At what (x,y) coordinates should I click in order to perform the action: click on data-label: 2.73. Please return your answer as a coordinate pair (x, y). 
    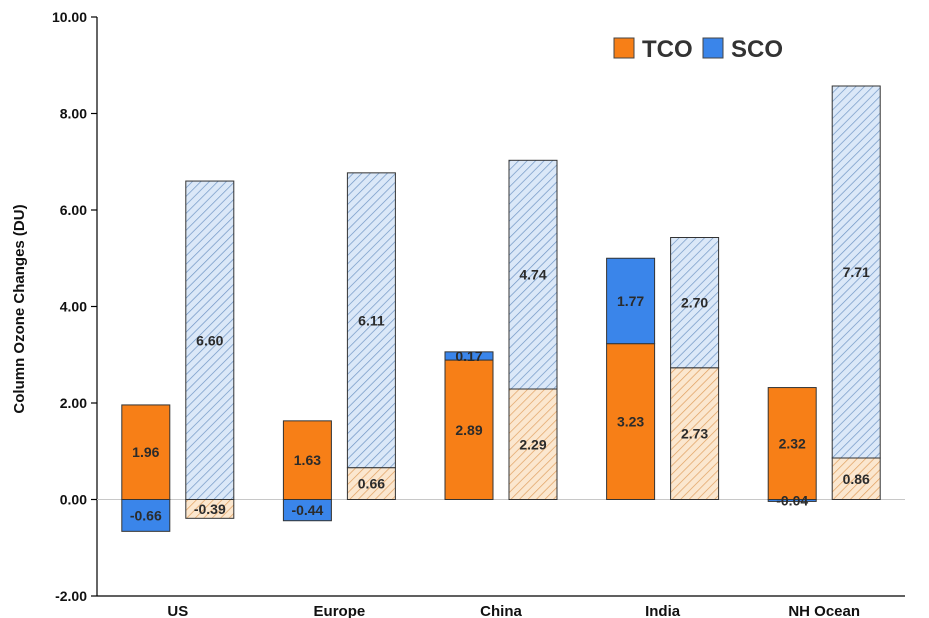
    Looking at the image, I should click on (694, 434).